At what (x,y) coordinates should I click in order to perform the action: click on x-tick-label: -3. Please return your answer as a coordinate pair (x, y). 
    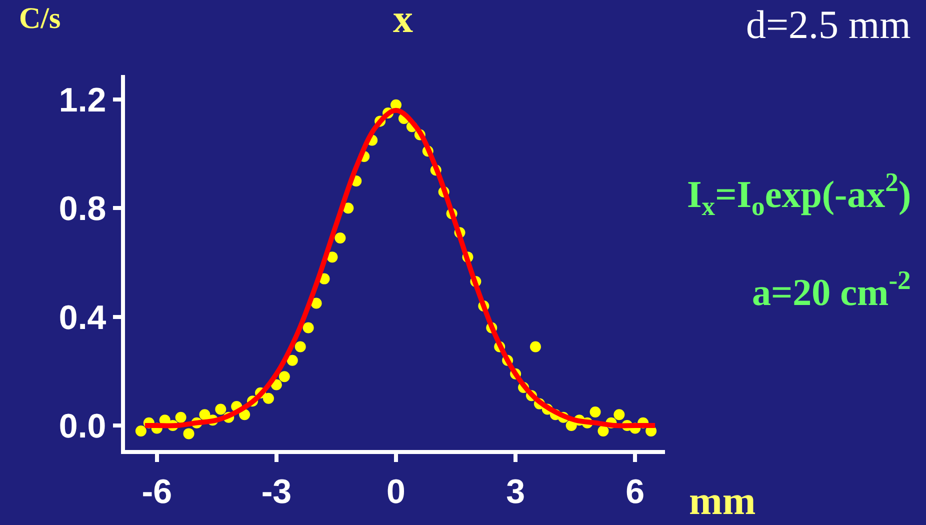
    Looking at the image, I should click on (276, 491).